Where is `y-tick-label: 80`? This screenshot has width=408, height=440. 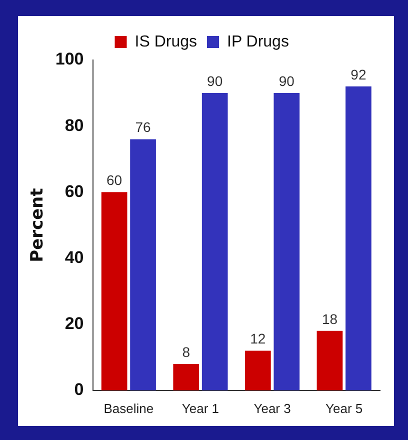 y-tick-label: 80 is located at coordinates (74, 125).